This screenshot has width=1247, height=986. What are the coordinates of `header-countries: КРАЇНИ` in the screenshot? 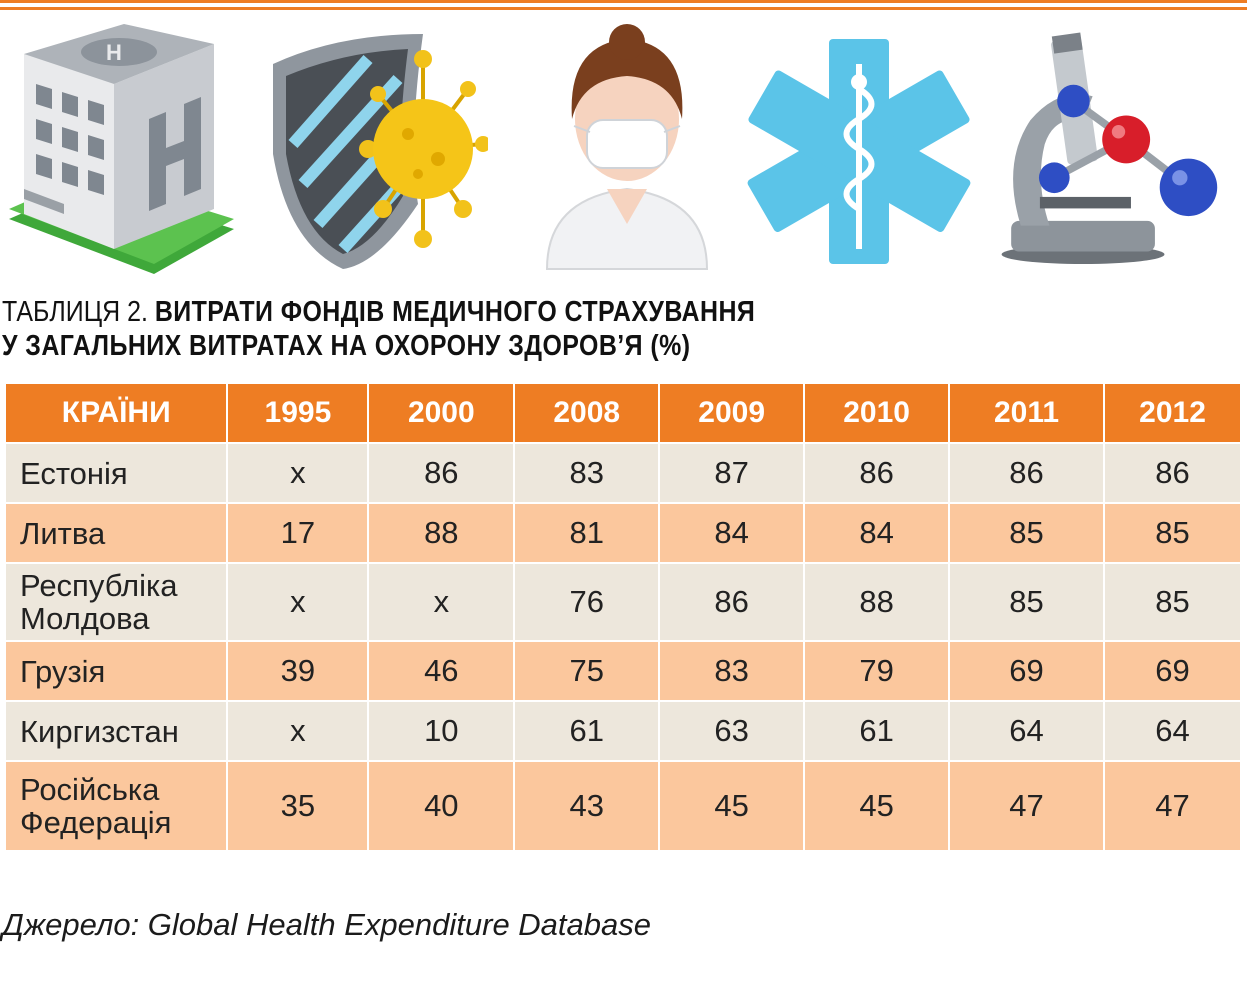 It's located at (116, 413).